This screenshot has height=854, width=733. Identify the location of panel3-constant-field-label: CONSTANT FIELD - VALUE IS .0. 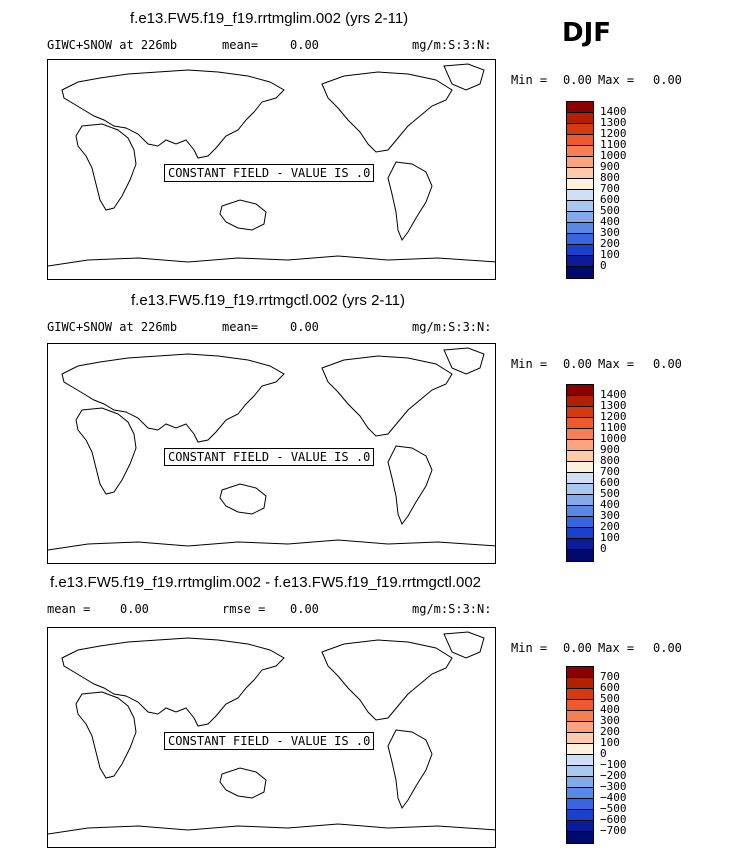
(269, 741).